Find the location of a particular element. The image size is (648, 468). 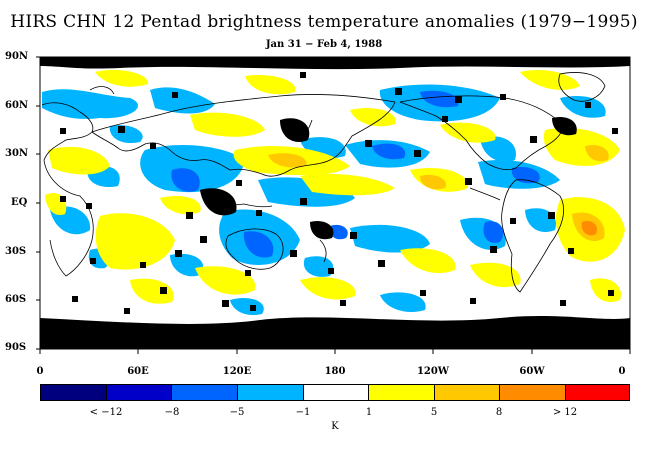

peak-positive-anomaly-regions is located at coordinates (589, 228).